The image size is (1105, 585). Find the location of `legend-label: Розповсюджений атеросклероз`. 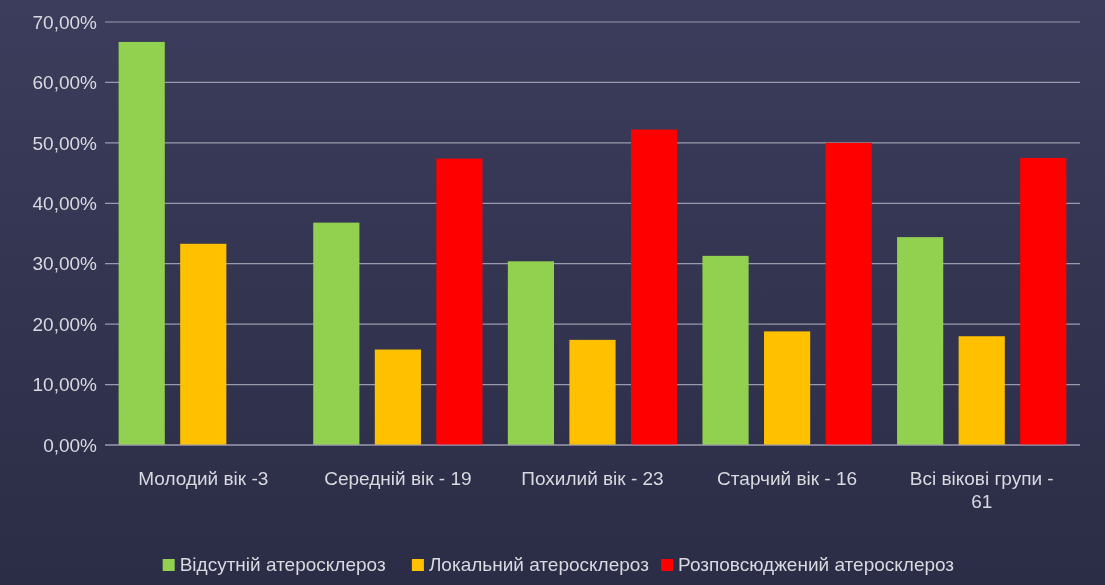

legend-label: Розповсюджений атеросклероз is located at coordinates (816, 564).